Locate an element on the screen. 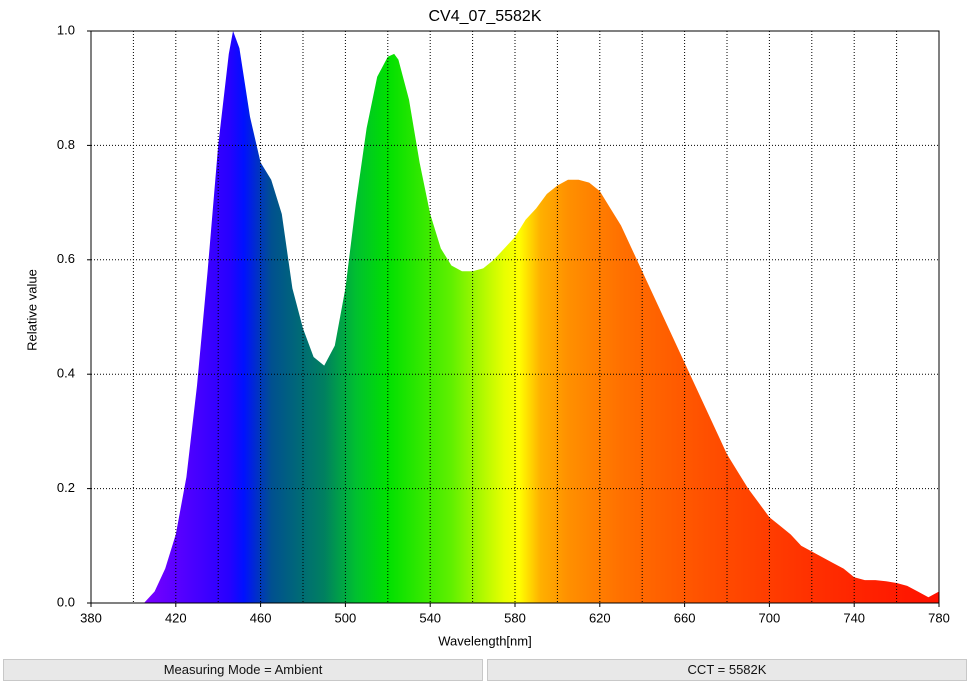 The height and width of the screenshot is (683, 970). y-tick-label: 0.8 is located at coordinates (66, 144).